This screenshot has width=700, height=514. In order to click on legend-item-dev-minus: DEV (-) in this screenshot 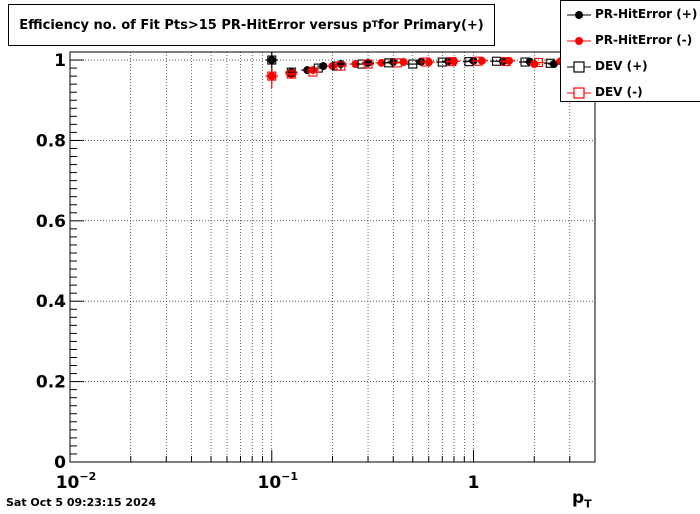, I will do `click(630, 92)`.